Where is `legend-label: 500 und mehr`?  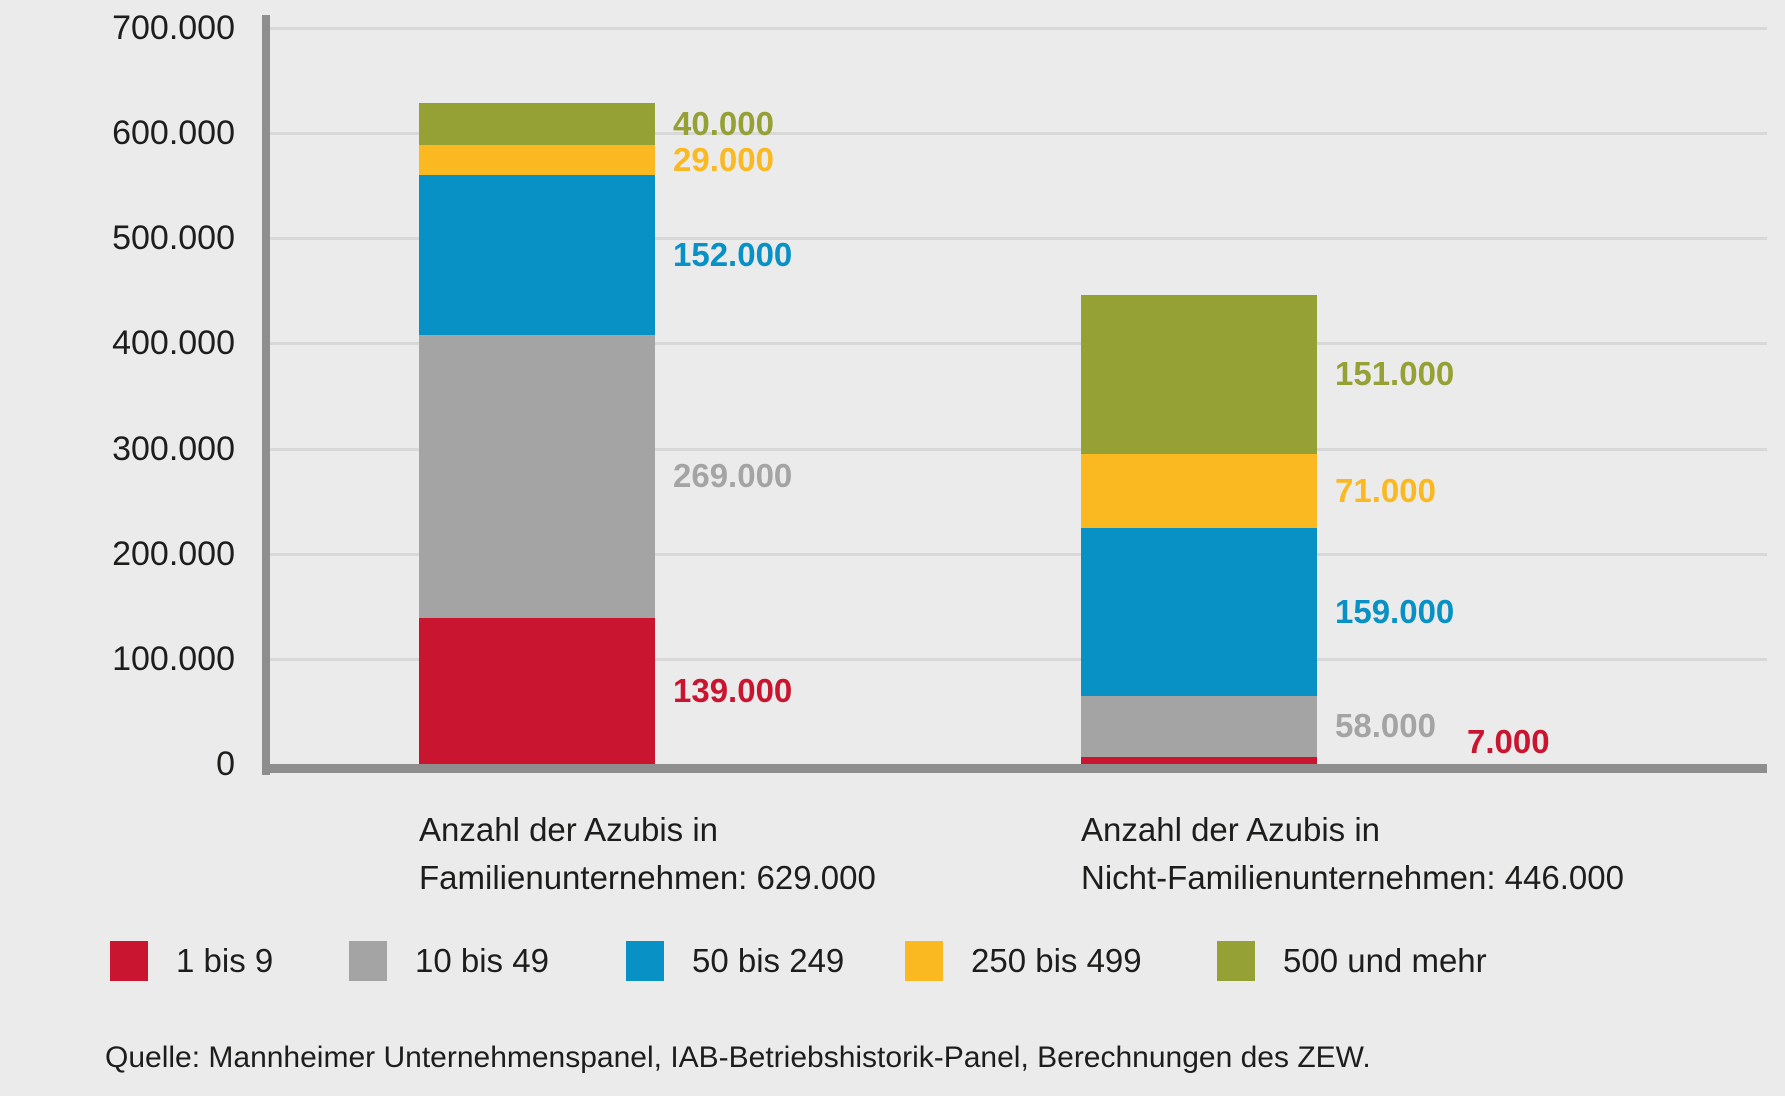 legend-label: 500 und mehr is located at coordinates (1385, 960).